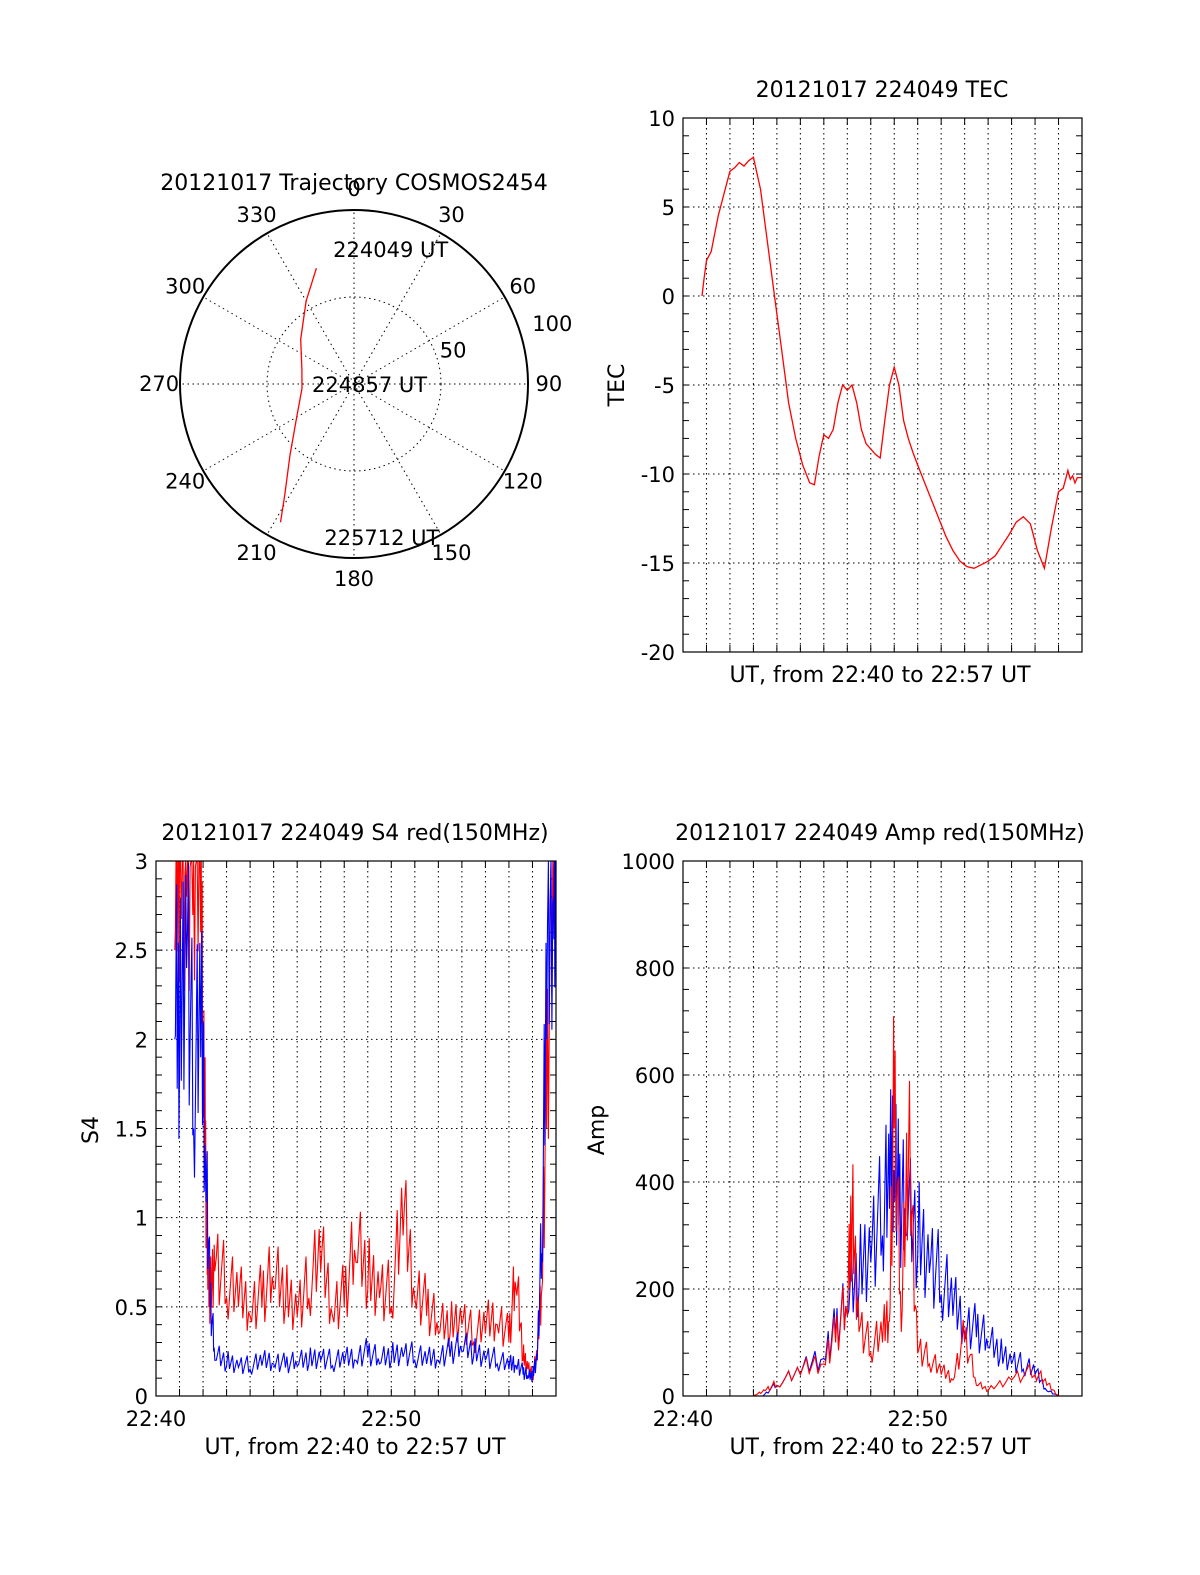 This screenshot has height=1575, width=1200. What do you see at coordinates (353, 189) in the screenshot?
I see `polar-azimuth-label: 0` at bounding box center [353, 189].